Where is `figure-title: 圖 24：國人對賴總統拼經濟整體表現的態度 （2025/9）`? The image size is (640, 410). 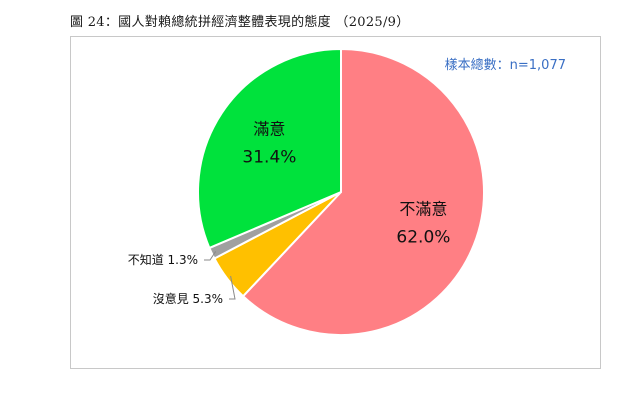 figure-title: 圖 24：國人對賴總統拼經濟整體表現的態度 （2025/9） is located at coordinates (240, 22).